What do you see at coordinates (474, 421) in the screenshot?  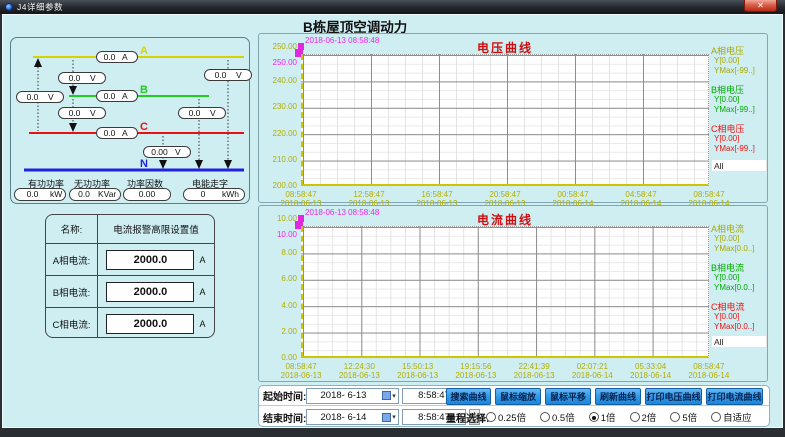 I see `spin-down-icon: ▾` at bounding box center [474, 421].